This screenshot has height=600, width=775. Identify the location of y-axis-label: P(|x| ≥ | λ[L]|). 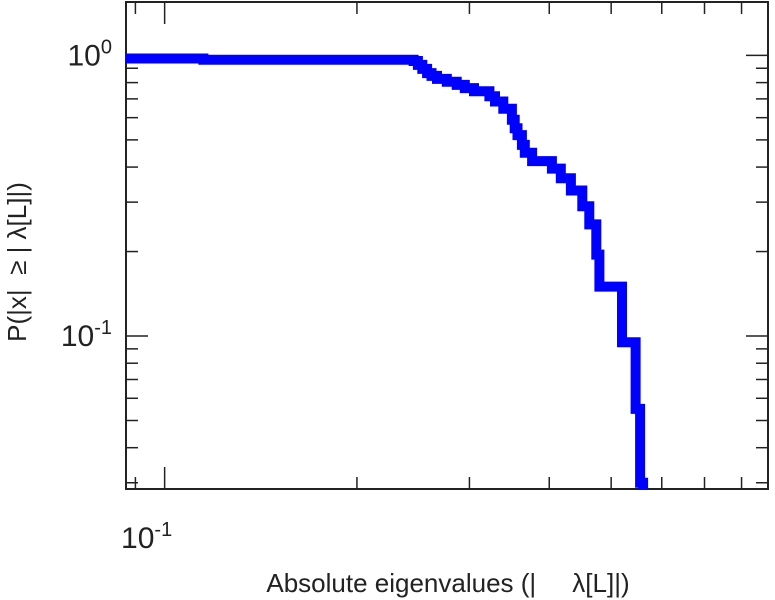
(17, 262).